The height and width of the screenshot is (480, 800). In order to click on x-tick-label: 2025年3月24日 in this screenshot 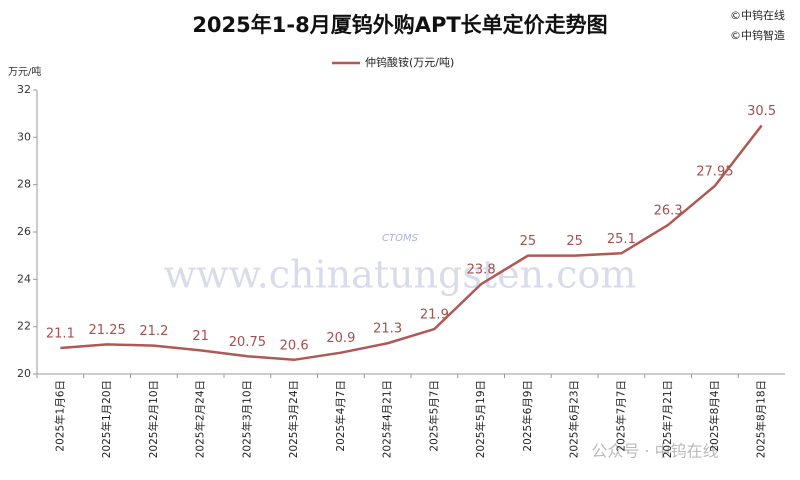, I will do `click(293, 419)`.